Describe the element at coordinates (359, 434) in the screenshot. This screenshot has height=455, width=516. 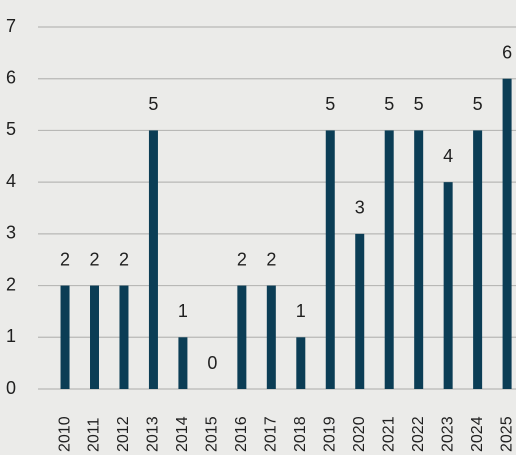
I see `x-tick-label: 2020` at that location.